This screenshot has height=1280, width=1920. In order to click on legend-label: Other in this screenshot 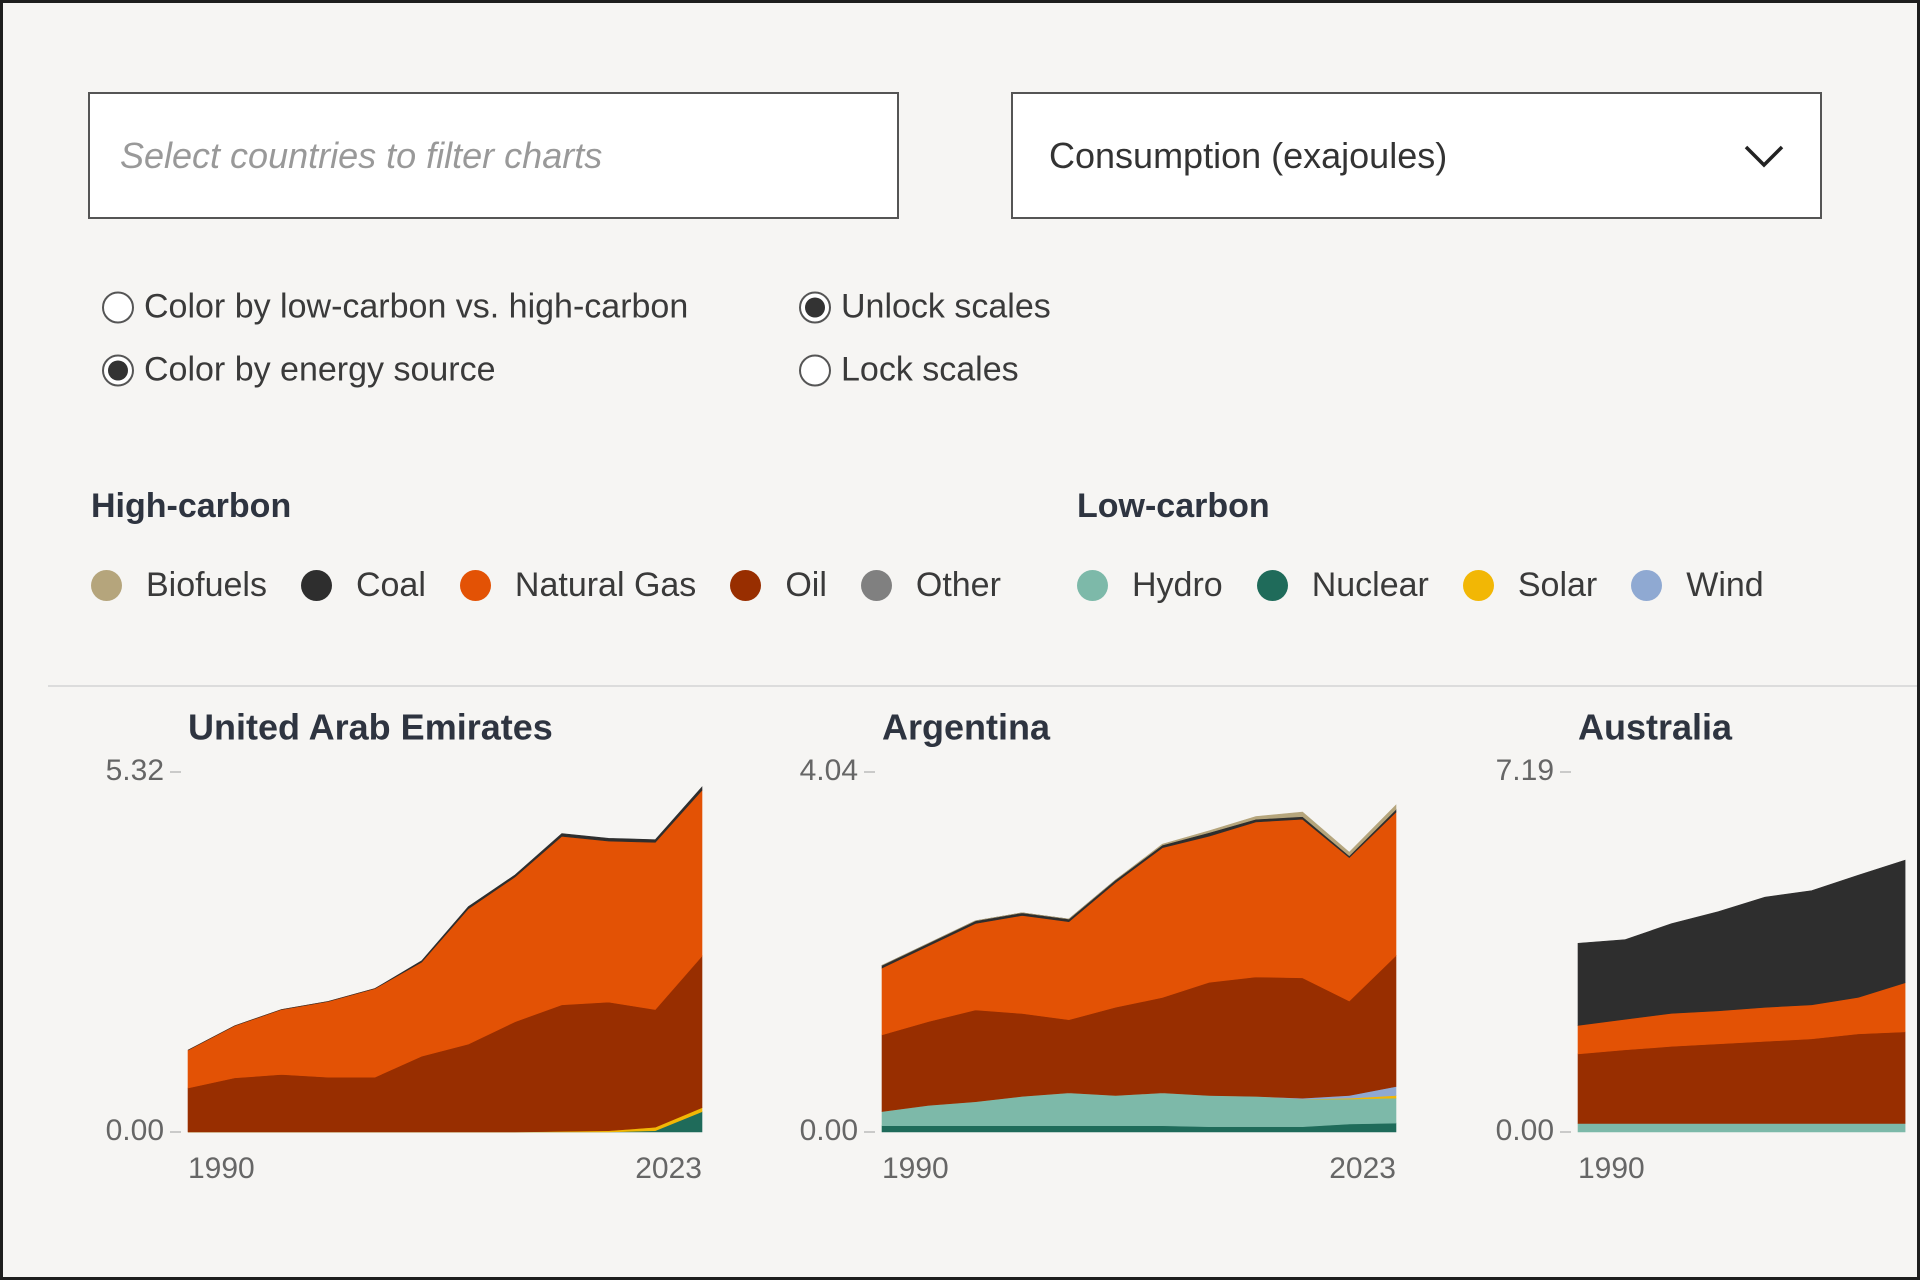, I will do `click(958, 585)`.